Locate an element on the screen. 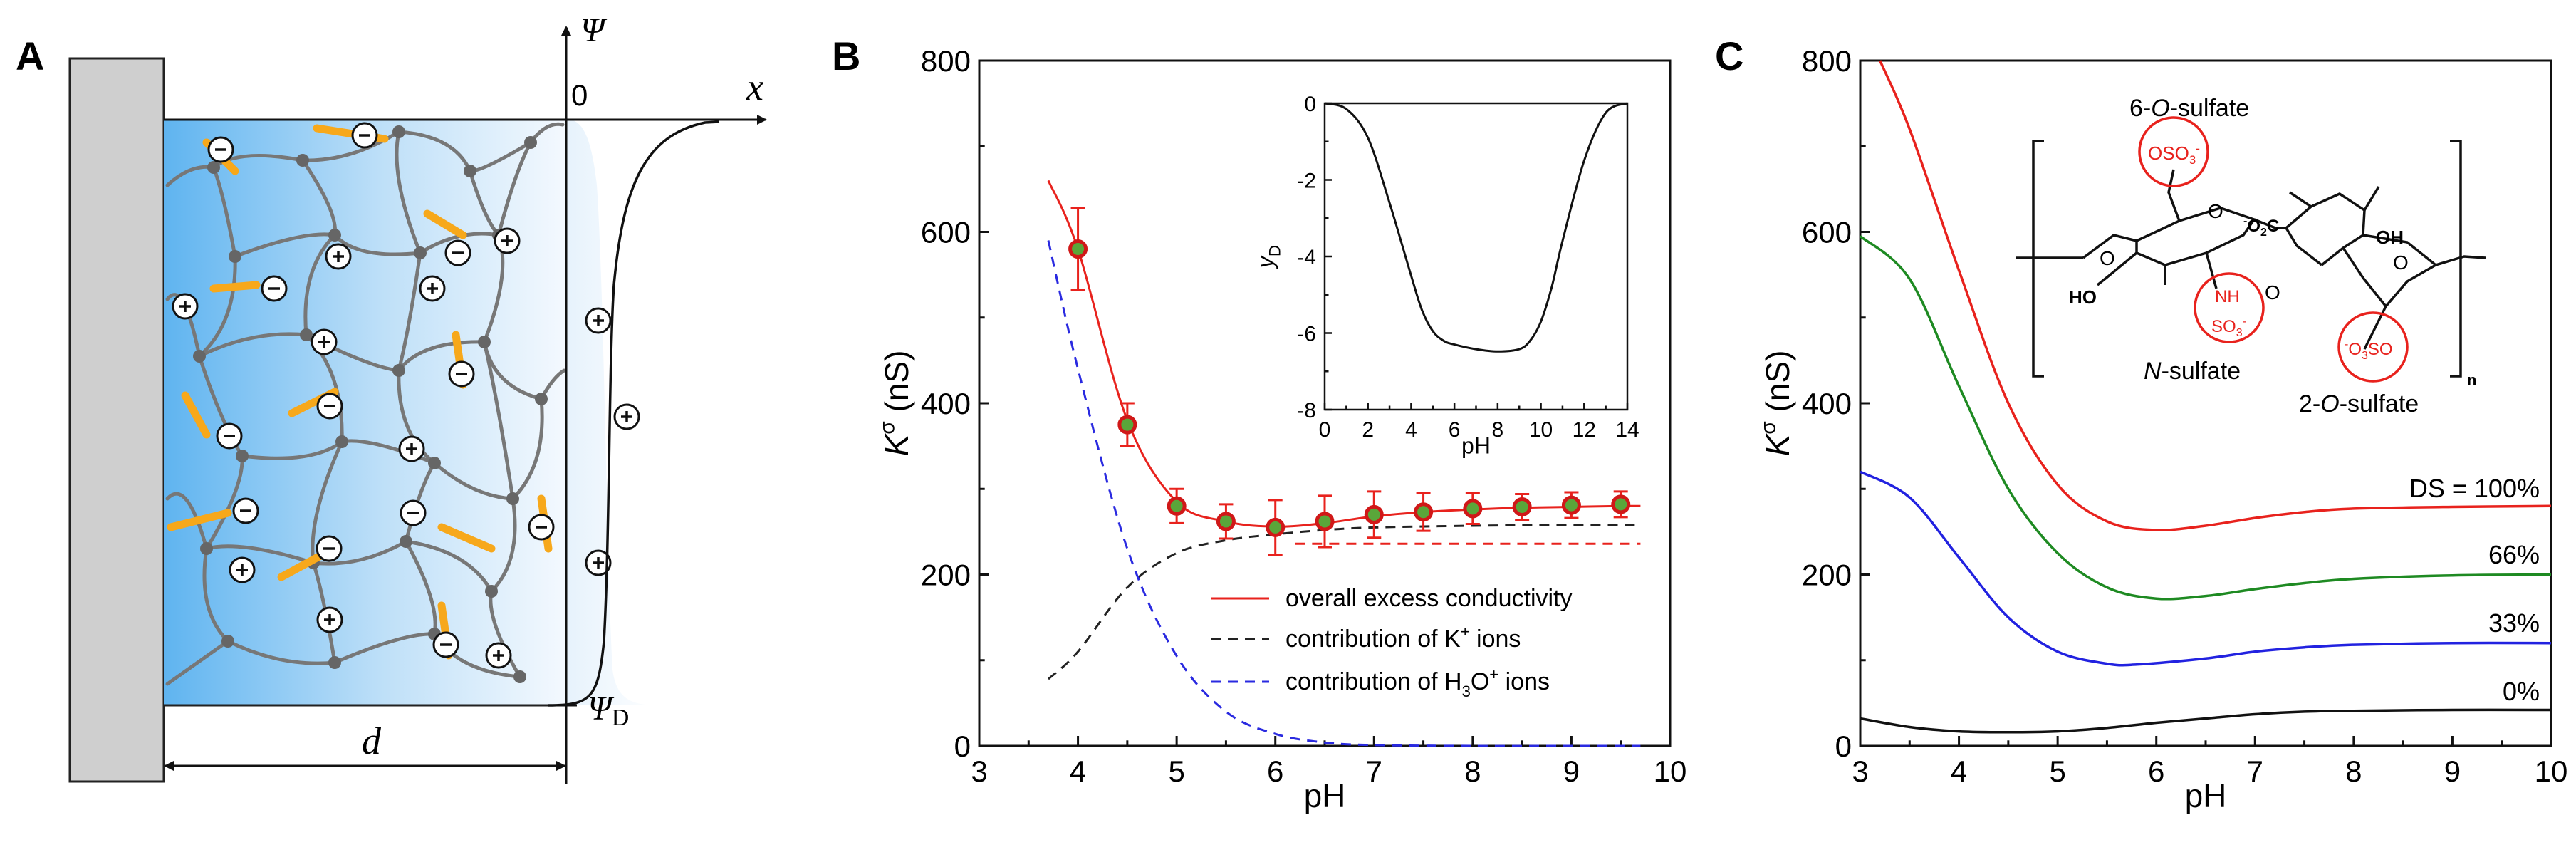 The width and height of the screenshot is (2576, 867). circle-6-o-sulfate is located at coordinates (2173, 151).